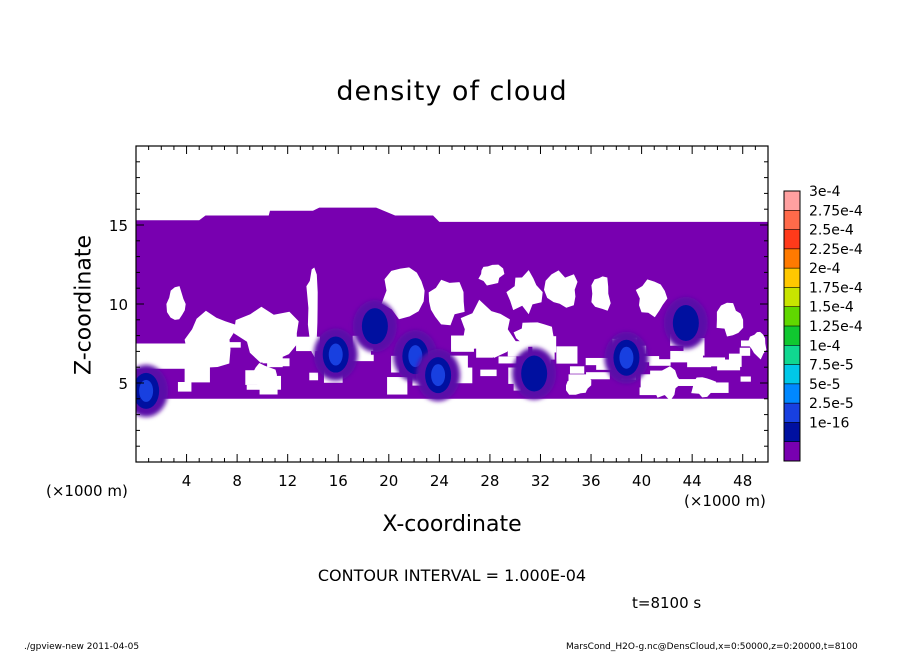 The image size is (904, 654). I want to click on y-tick-label: 5, so click(123, 384).